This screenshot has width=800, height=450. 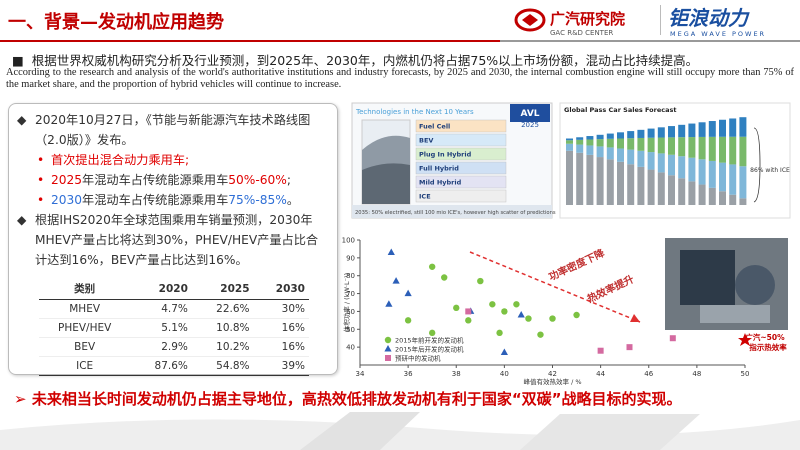 What do you see at coordinates (222, 347) in the screenshot?
I see `table-cell: 10.2%` at bounding box center [222, 347].